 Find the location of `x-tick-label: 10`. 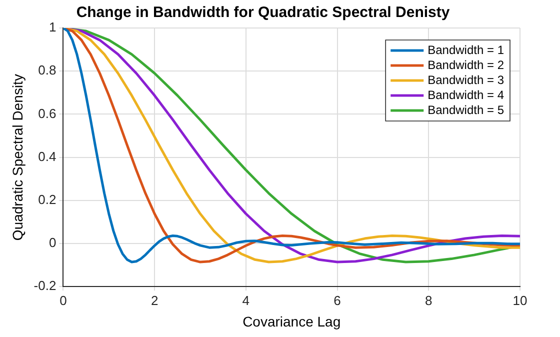

x-tick-label: 10 is located at coordinates (520, 300).